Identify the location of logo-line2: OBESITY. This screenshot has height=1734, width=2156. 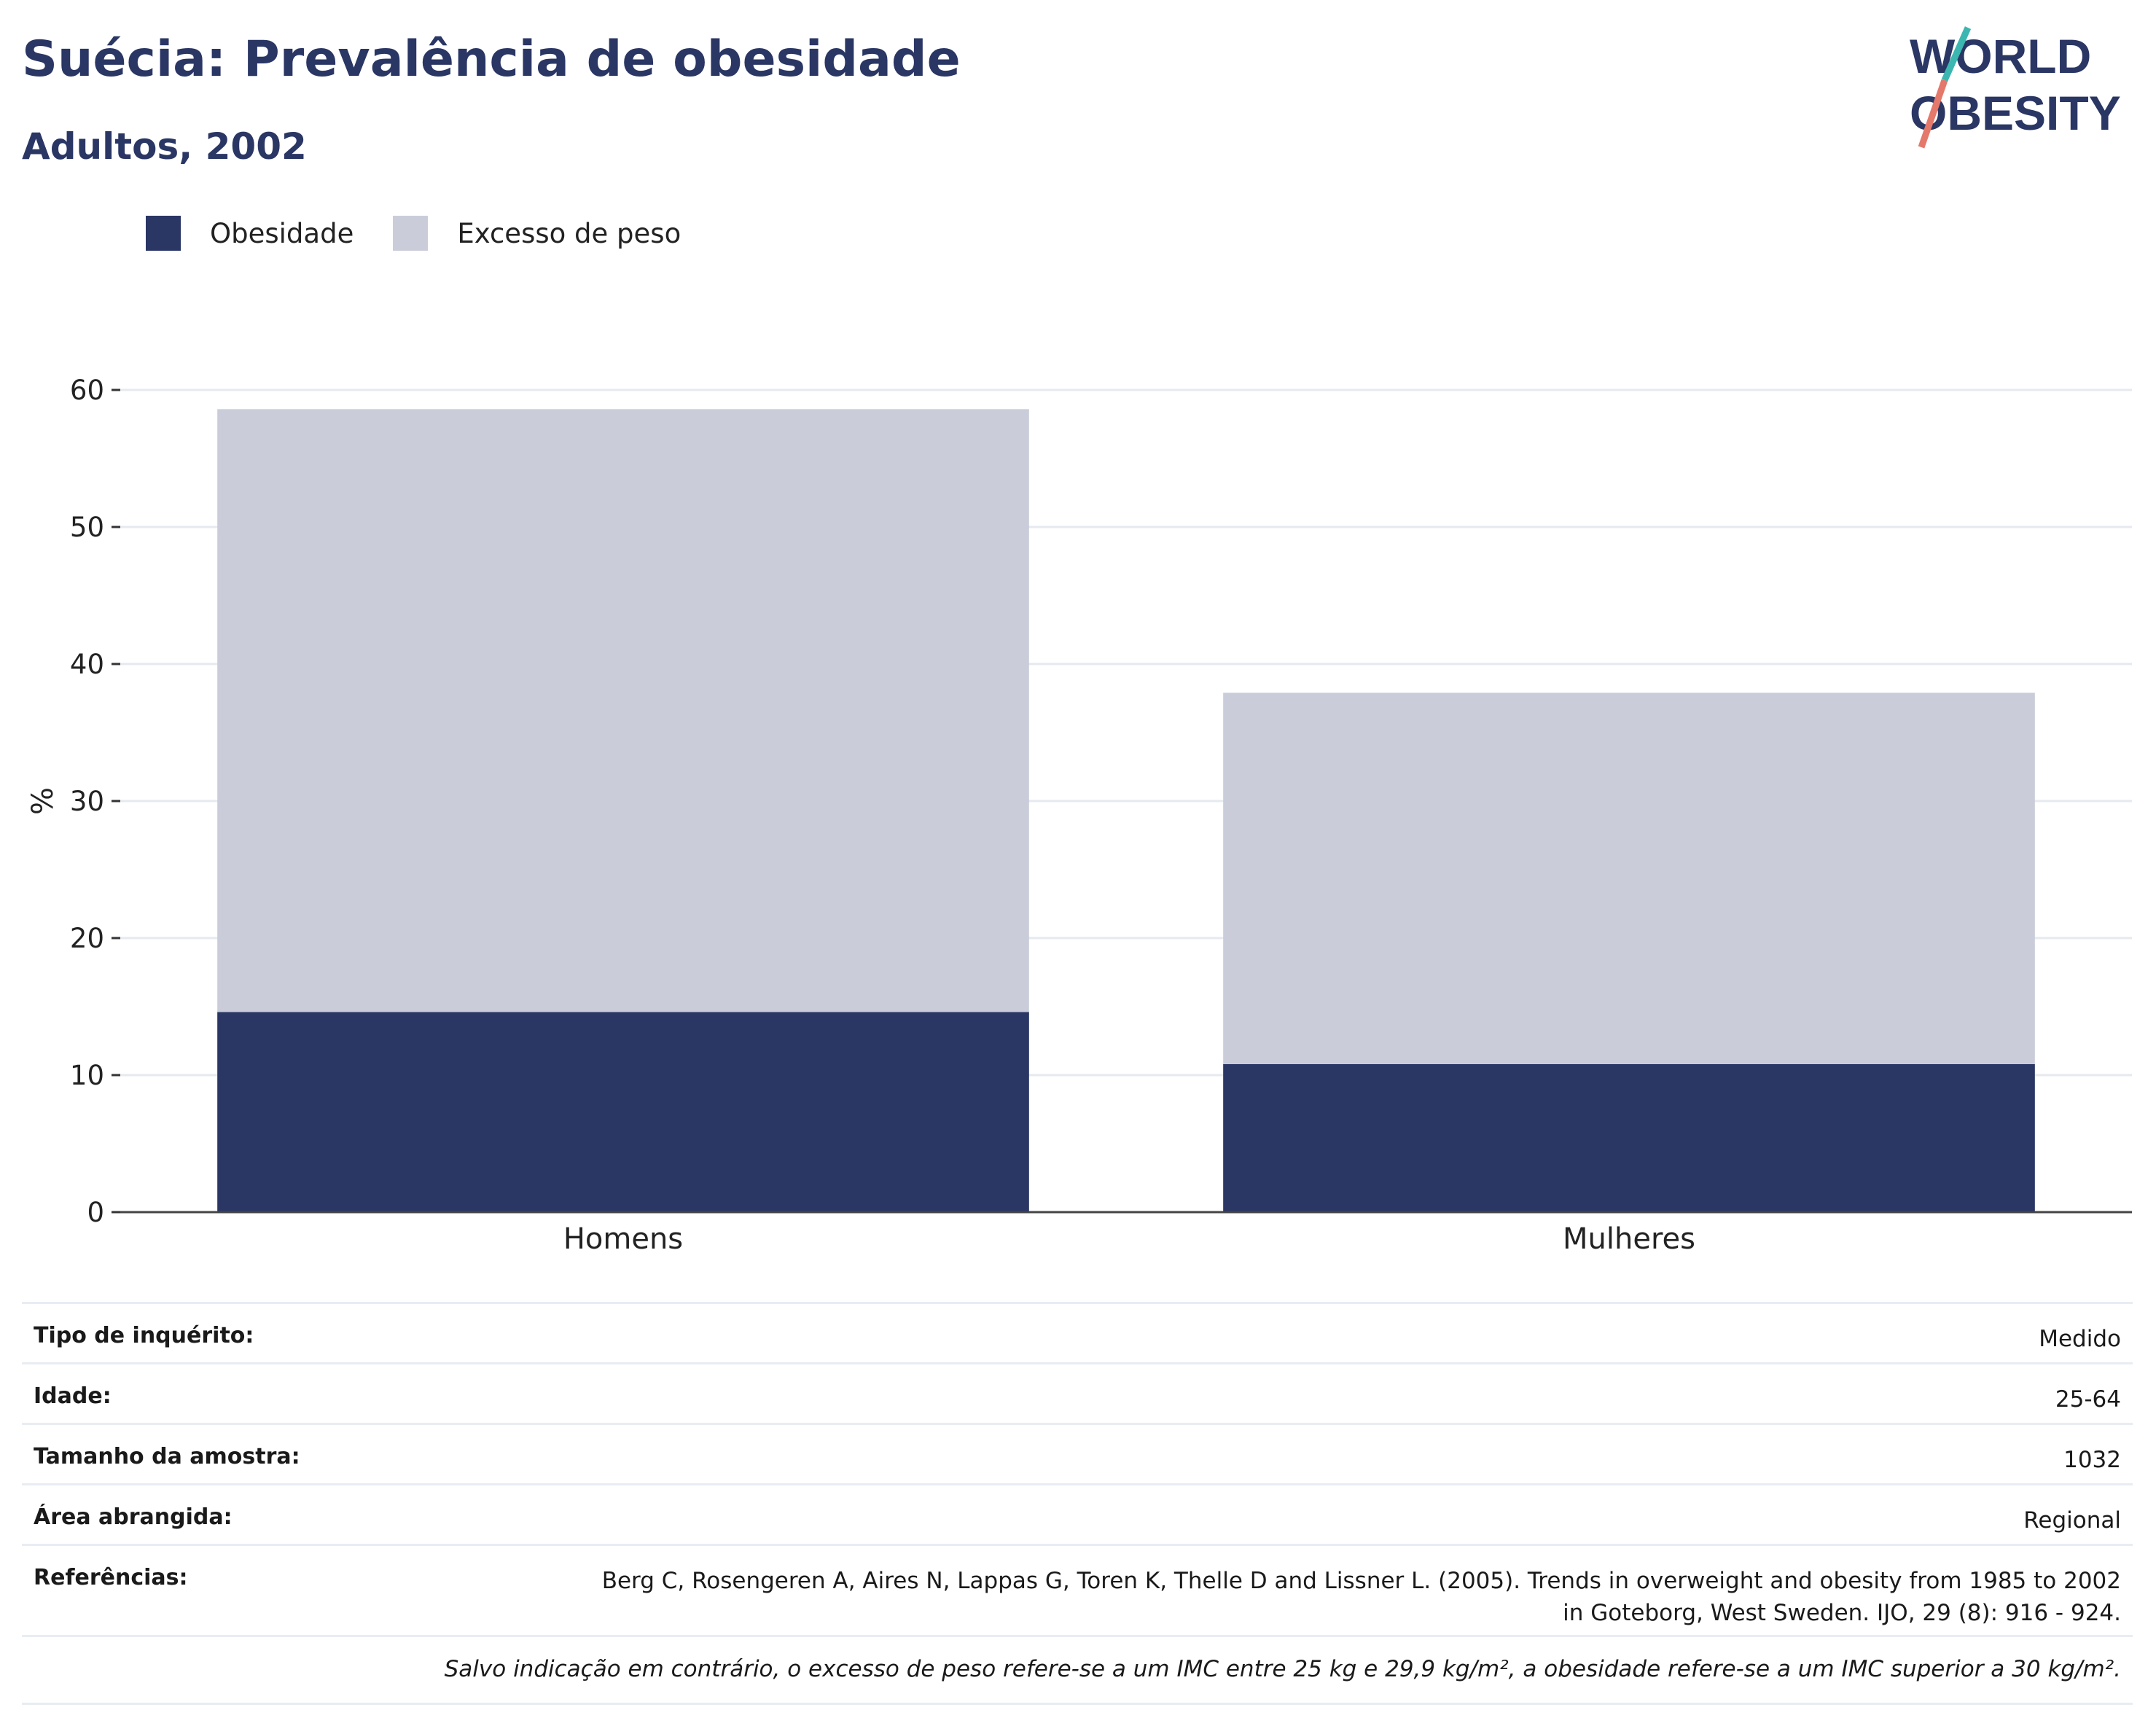
(2016, 113).